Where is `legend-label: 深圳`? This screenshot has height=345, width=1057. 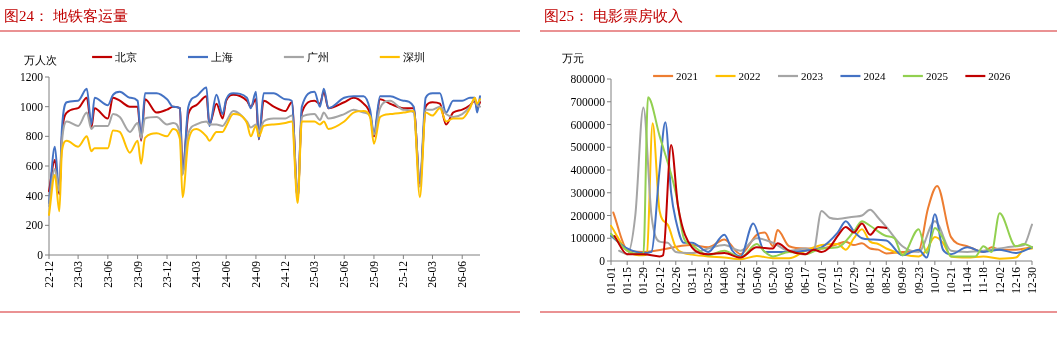
legend-label: 深圳 is located at coordinates (413, 57).